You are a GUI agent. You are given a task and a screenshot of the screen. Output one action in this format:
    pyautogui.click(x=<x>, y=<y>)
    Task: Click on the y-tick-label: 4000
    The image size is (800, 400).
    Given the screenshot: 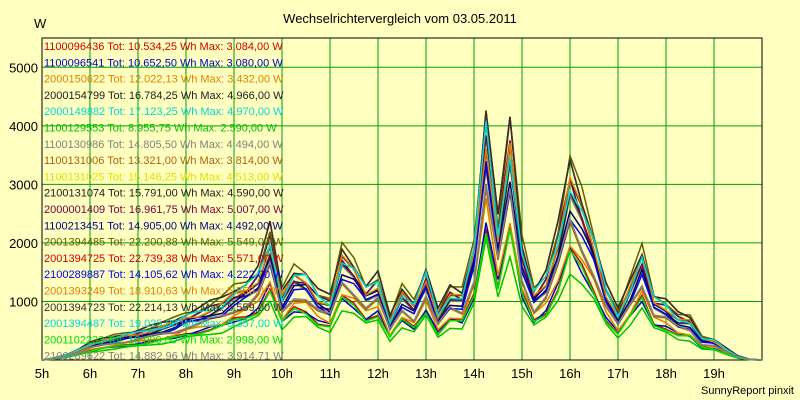 What is the action you would take?
    pyautogui.click(x=23, y=126)
    